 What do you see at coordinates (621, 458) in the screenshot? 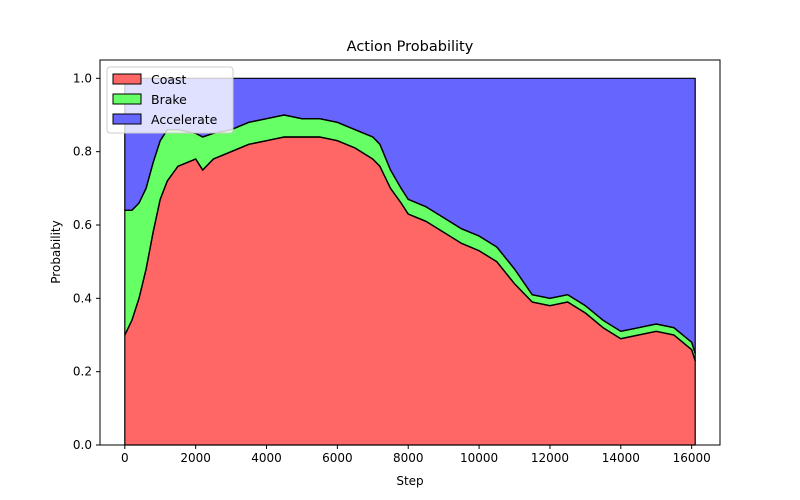
I see `x-tick-label: 14000` at bounding box center [621, 458].